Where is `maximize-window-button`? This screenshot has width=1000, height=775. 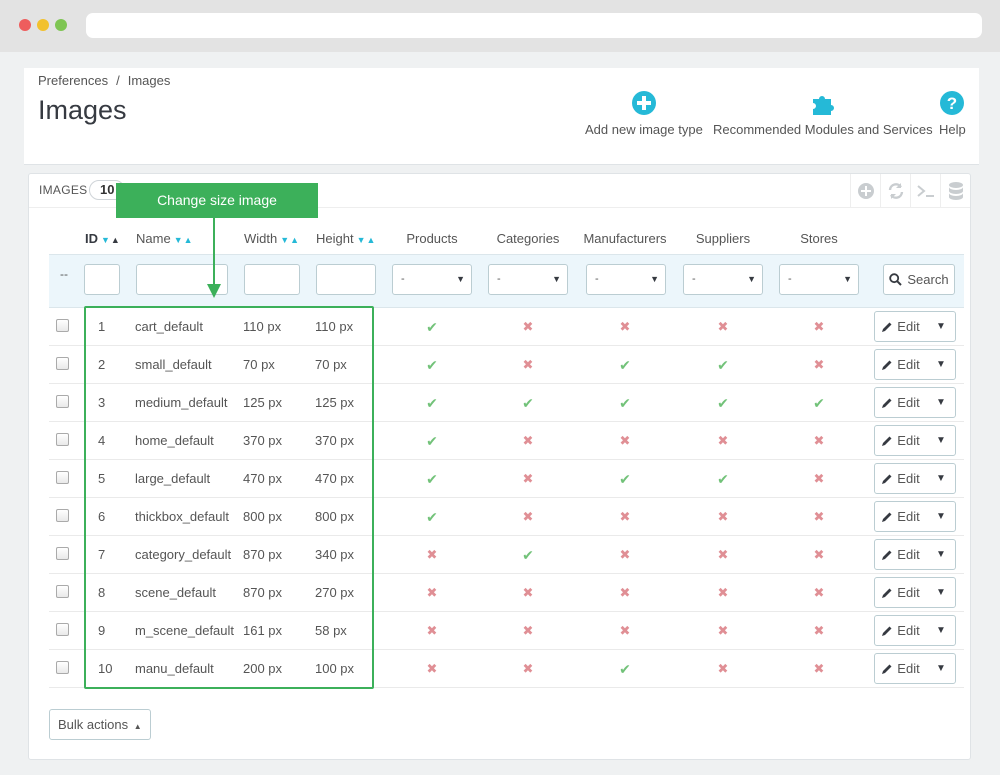
maximize-window-button is located at coordinates (61, 25).